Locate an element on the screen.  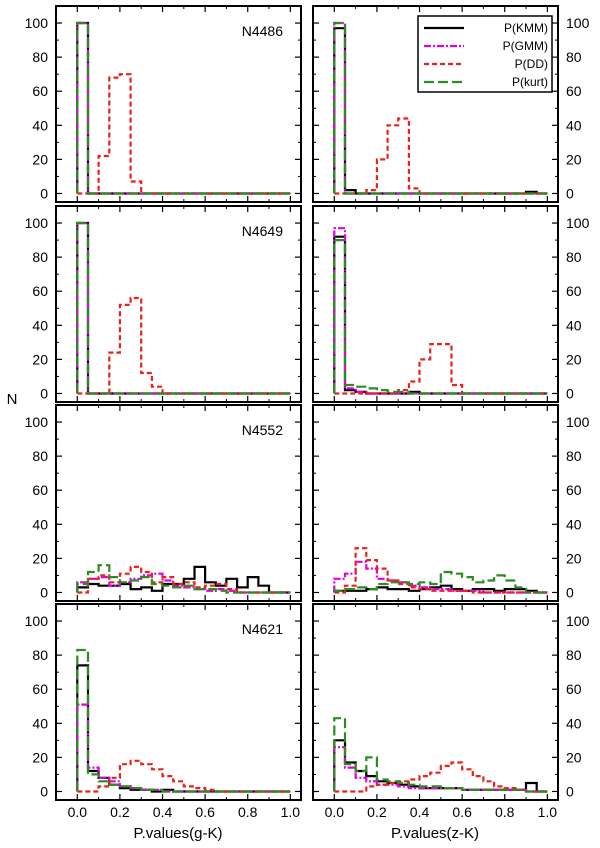
panel-row1-z-K: 0 20 40 60 80 100 is located at coordinates (451, 304).